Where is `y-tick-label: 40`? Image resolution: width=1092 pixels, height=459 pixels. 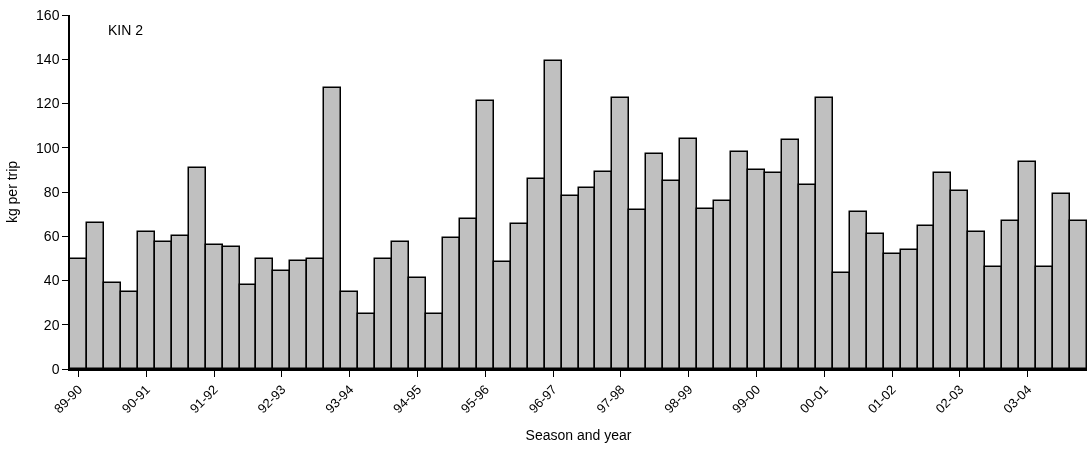 y-tick-label: 40 is located at coordinates (51, 280).